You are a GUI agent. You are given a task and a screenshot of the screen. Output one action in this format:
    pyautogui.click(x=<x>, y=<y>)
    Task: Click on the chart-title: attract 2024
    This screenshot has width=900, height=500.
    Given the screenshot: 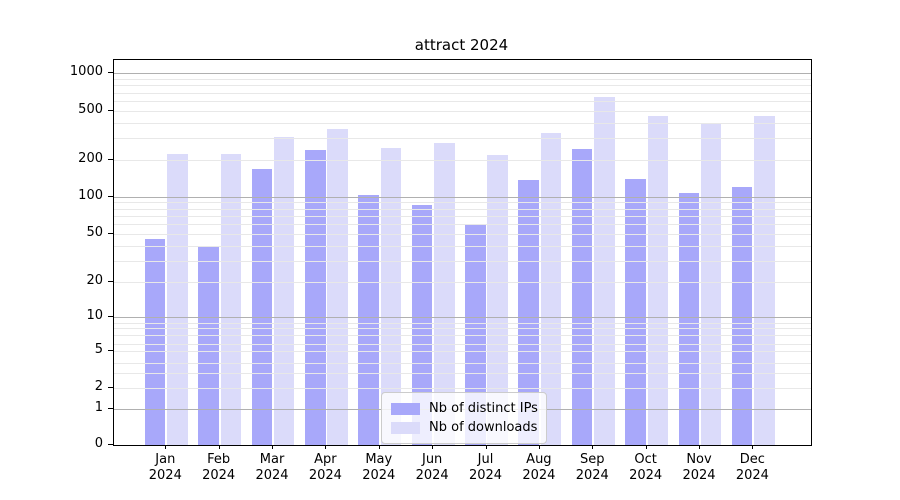 What is the action you would take?
    pyautogui.click(x=461, y=45)
    